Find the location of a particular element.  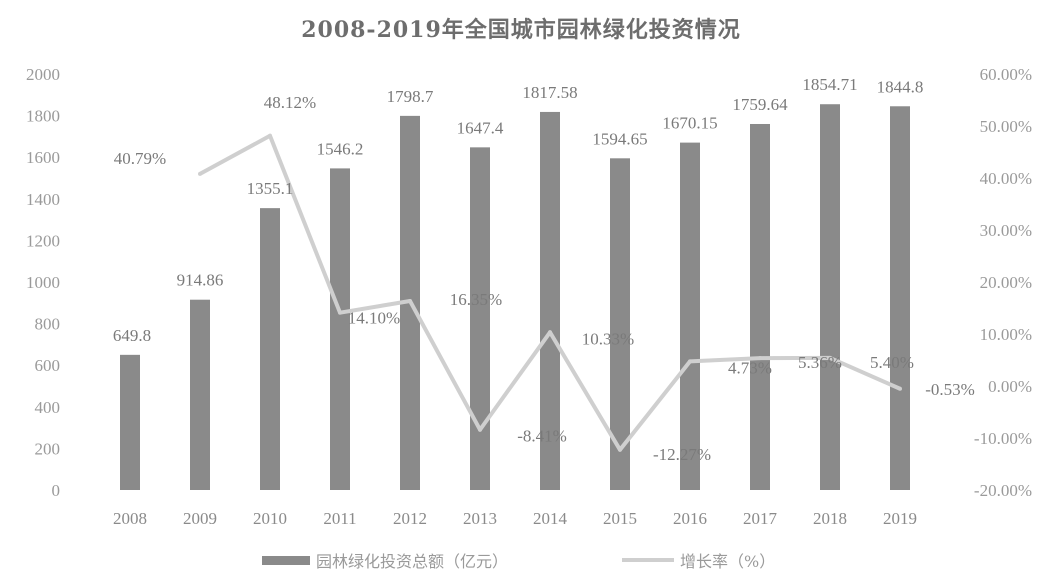

left-axis-tick-label: 1200 is located at coordinates (43, 240).